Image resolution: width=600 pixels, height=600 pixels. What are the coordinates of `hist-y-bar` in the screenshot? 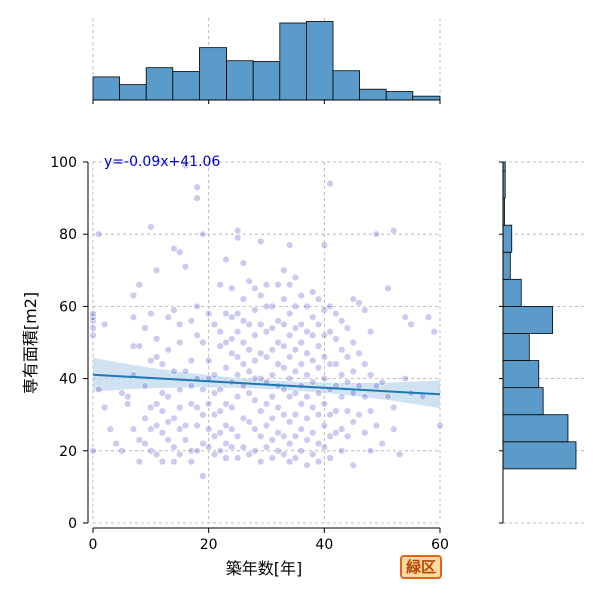 It's located at (535, 428).